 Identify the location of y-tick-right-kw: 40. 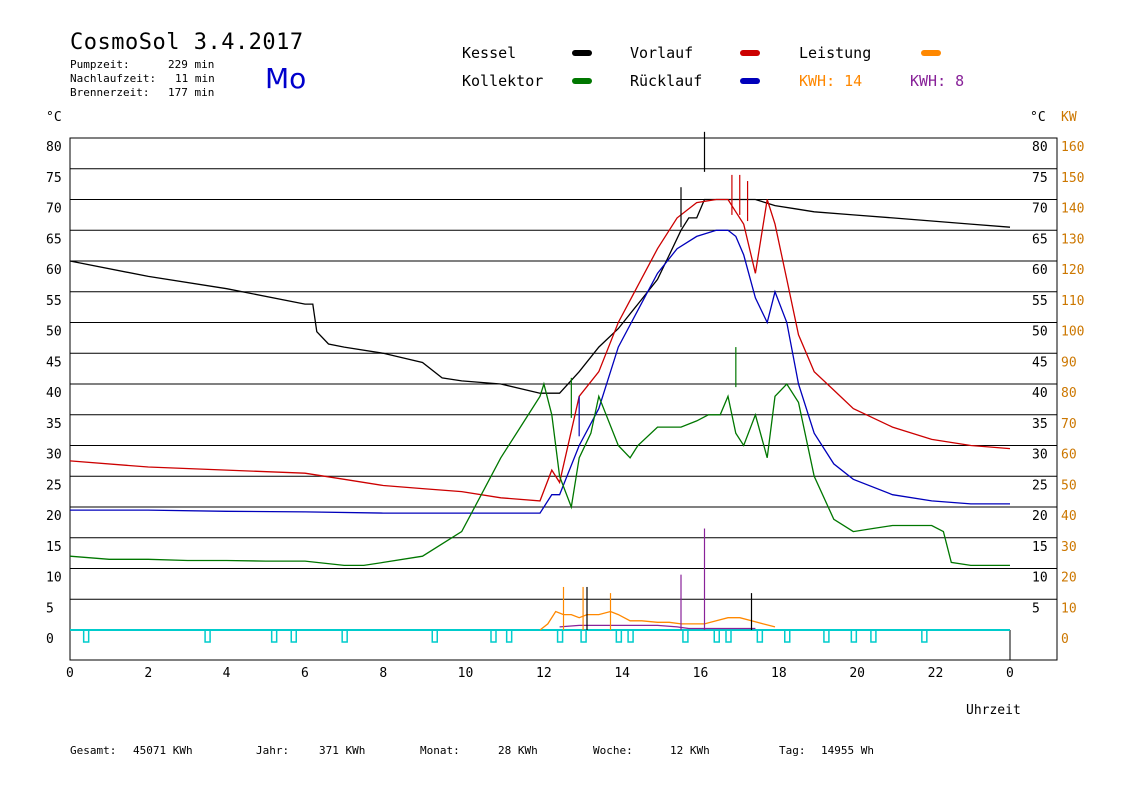
(1069, 516).